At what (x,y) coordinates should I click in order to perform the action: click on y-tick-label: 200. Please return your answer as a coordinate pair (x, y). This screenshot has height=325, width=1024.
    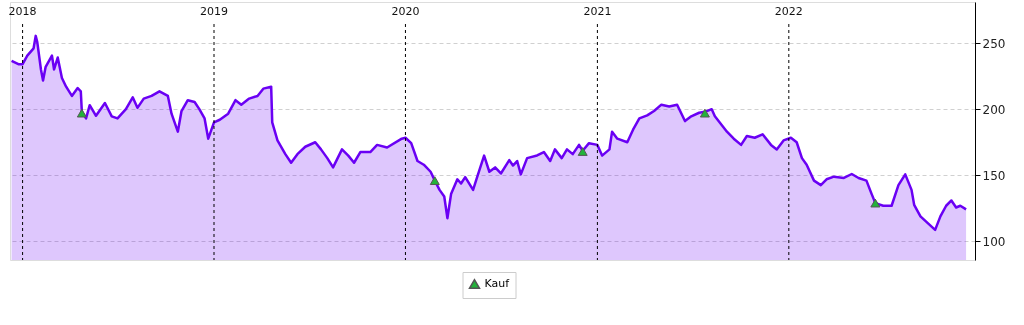
    Looking at the image, I should click on (994, 109).